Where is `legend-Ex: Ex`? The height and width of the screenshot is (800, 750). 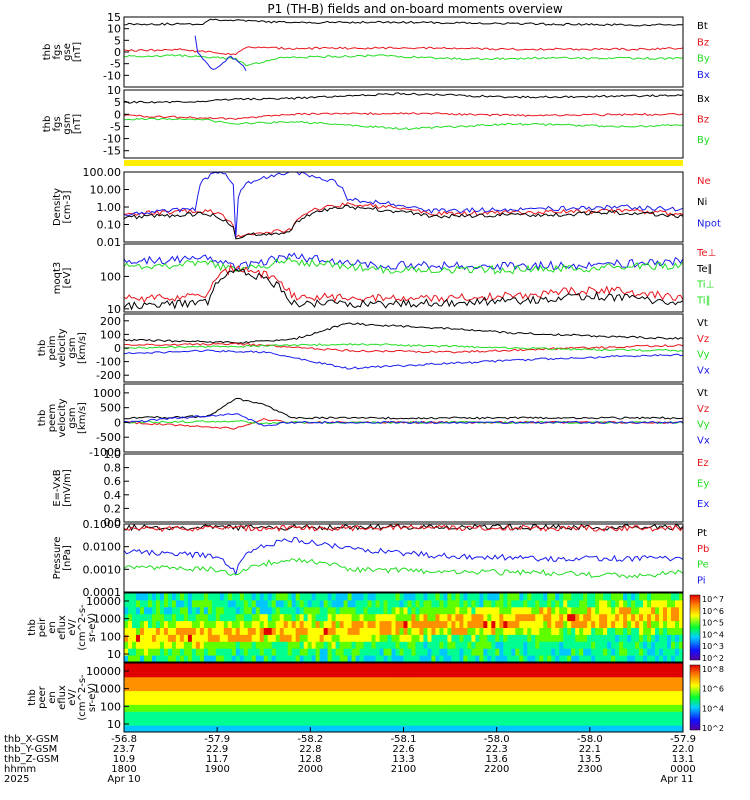
legend-Ex: Ex is located at coordinates (703, 504).